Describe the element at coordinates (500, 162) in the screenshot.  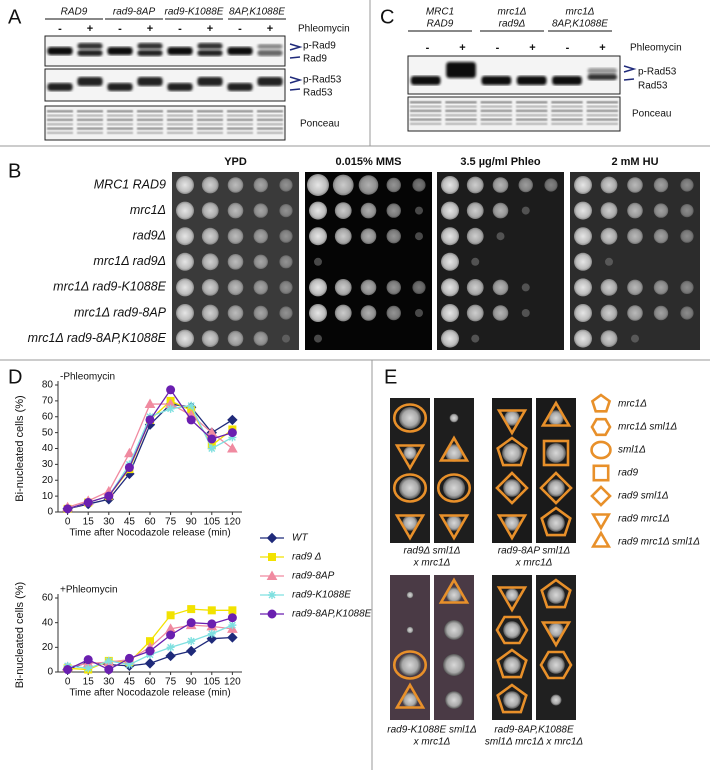
I see `condition-label: 3.5 µg/ml Phleo` at that location.